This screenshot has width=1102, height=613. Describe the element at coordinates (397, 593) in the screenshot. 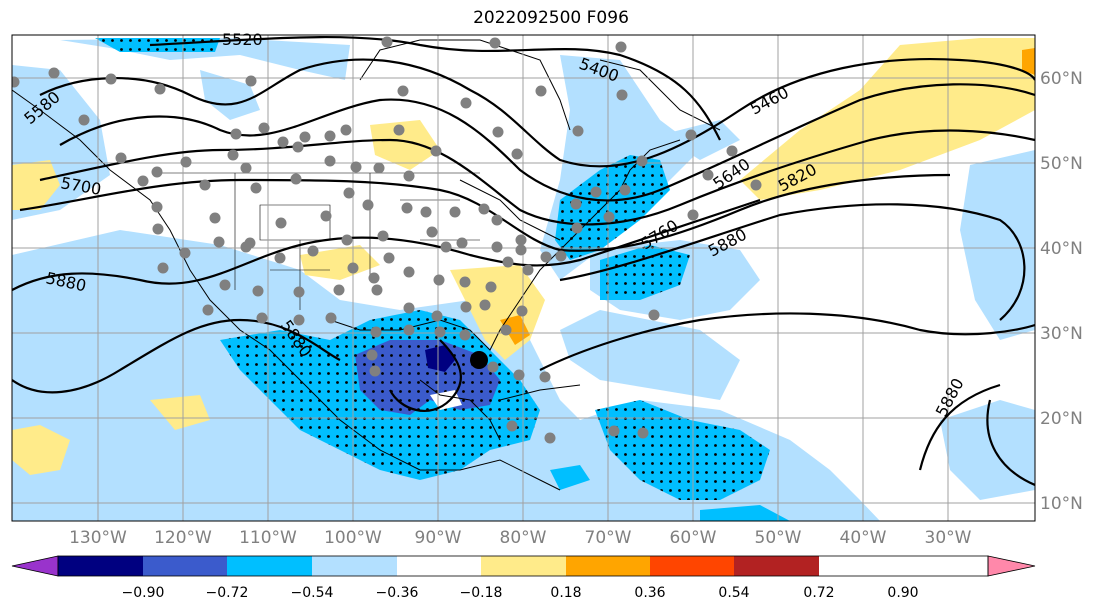

I see `colorbar-tick-label: −0.36` at that location.